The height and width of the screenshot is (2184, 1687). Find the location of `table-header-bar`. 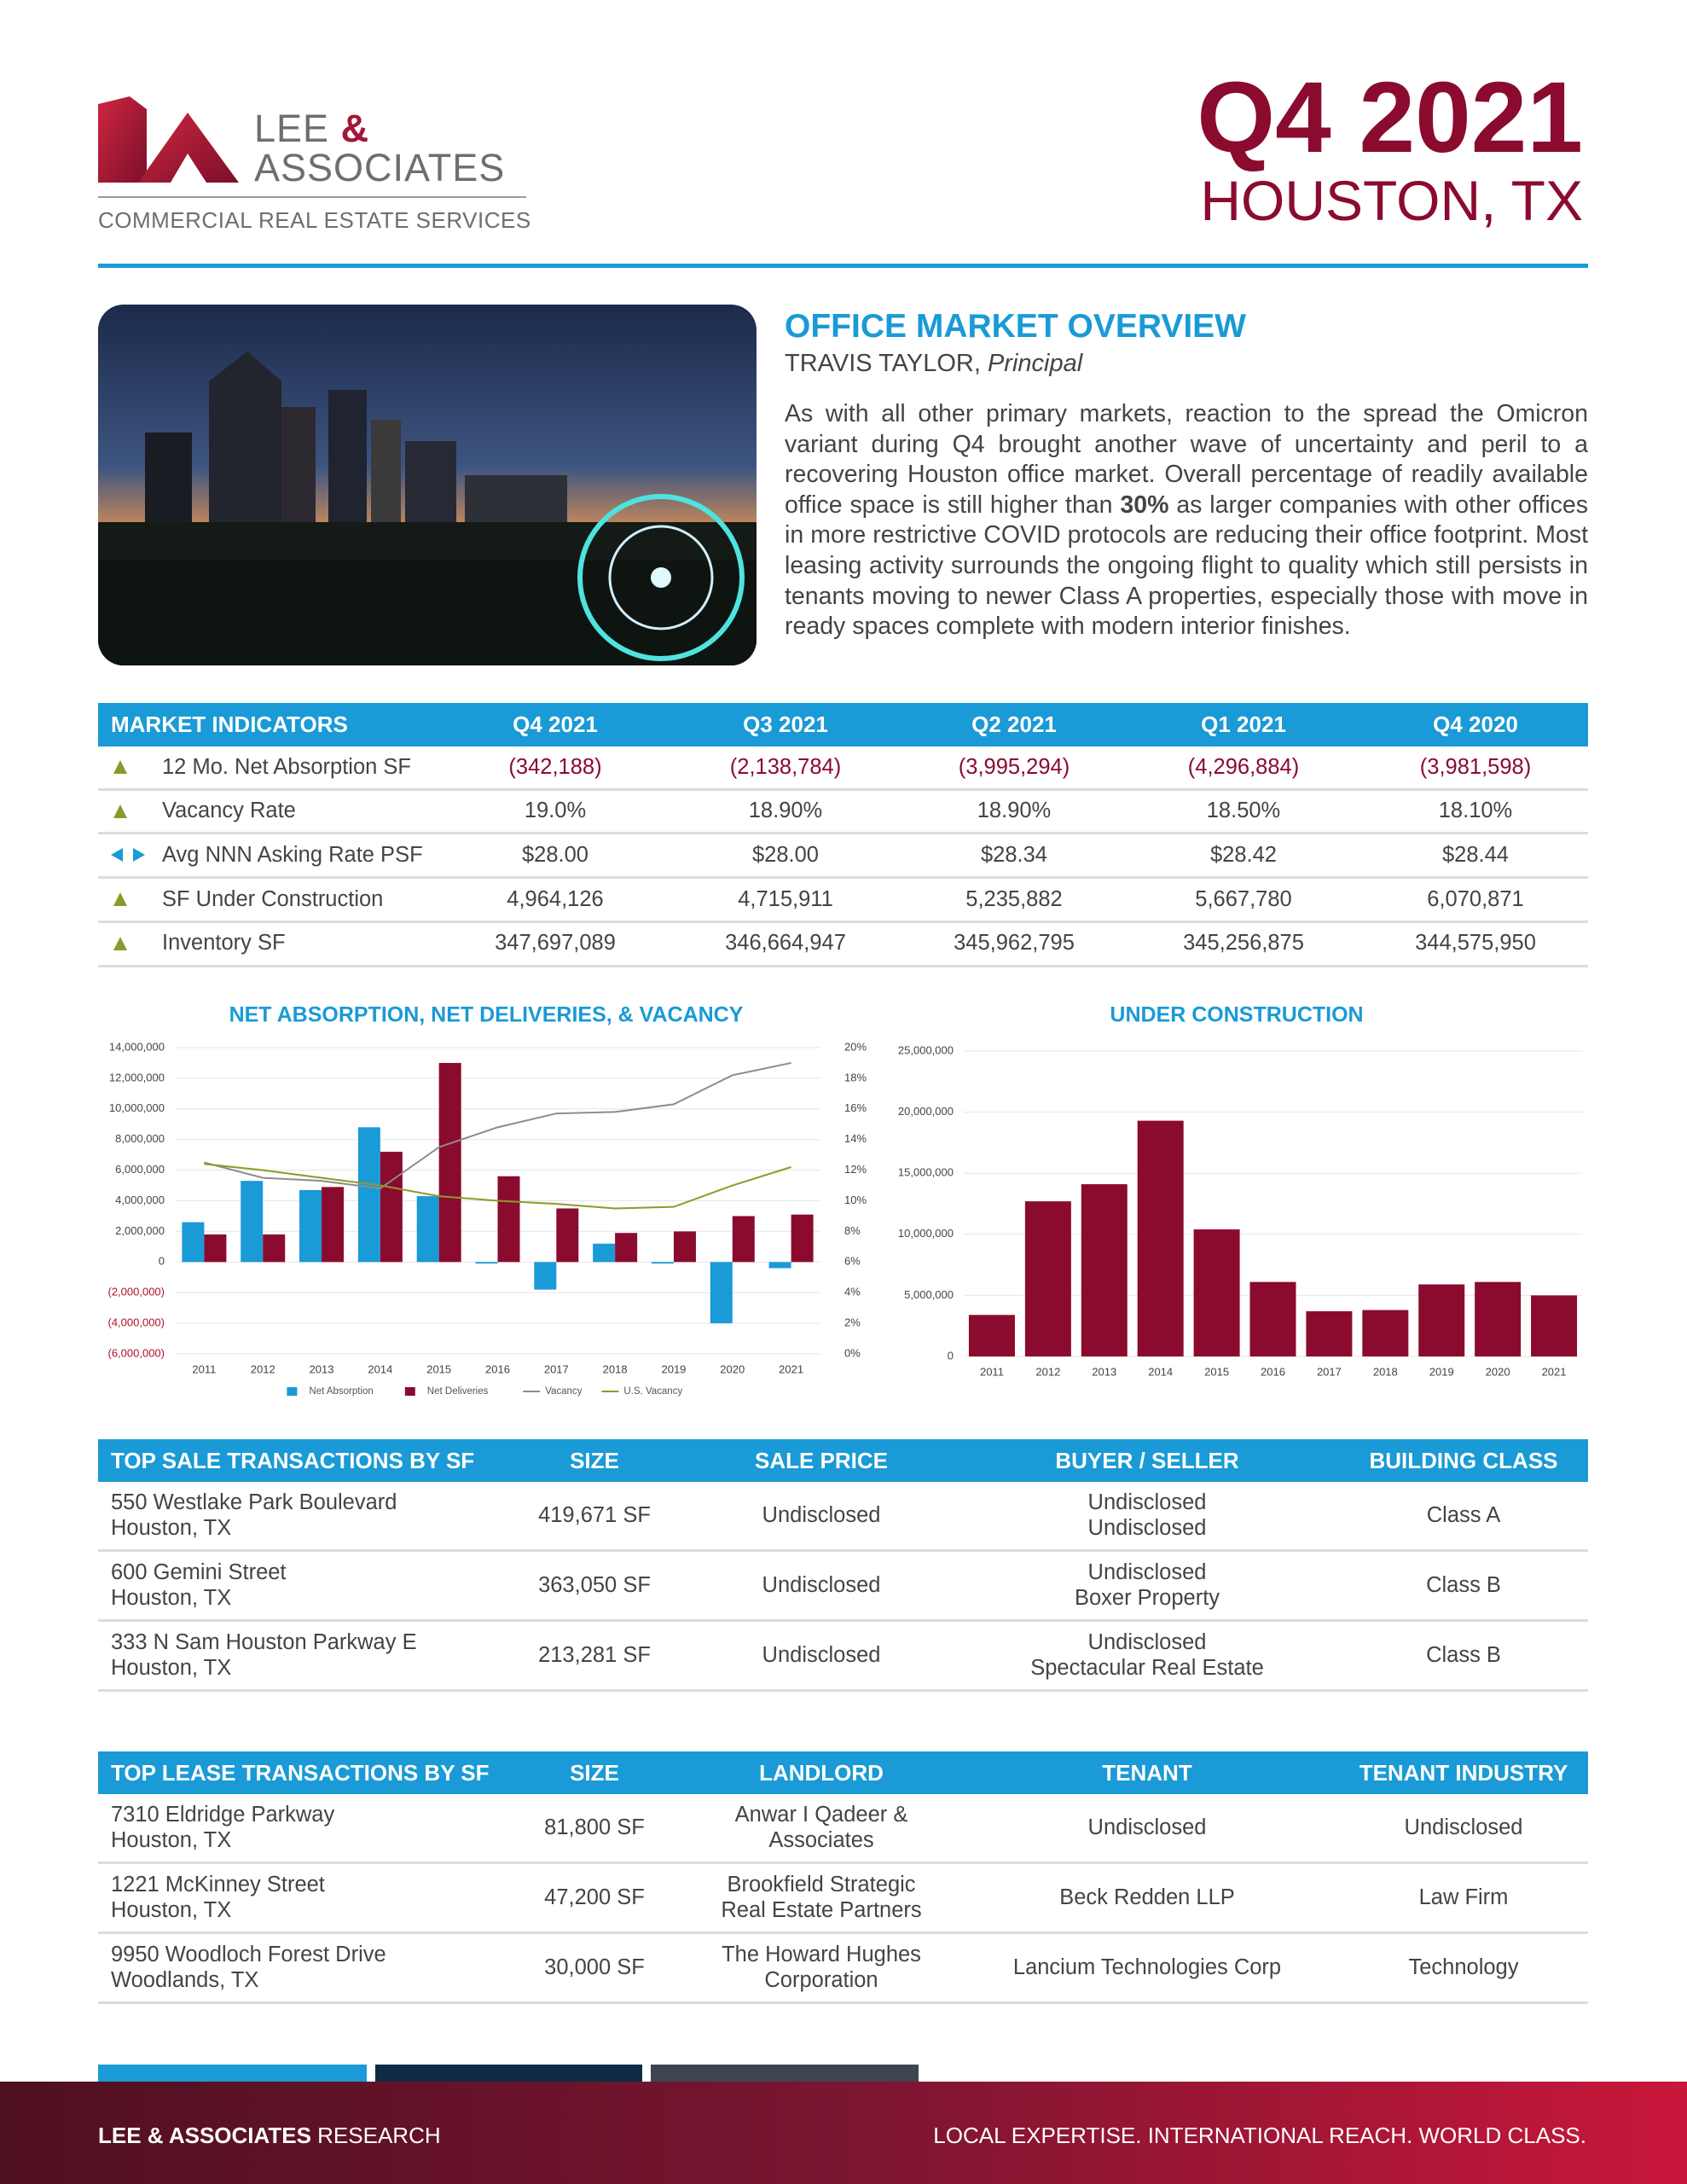

table-header-bar is located at coordinates (843, 1772).